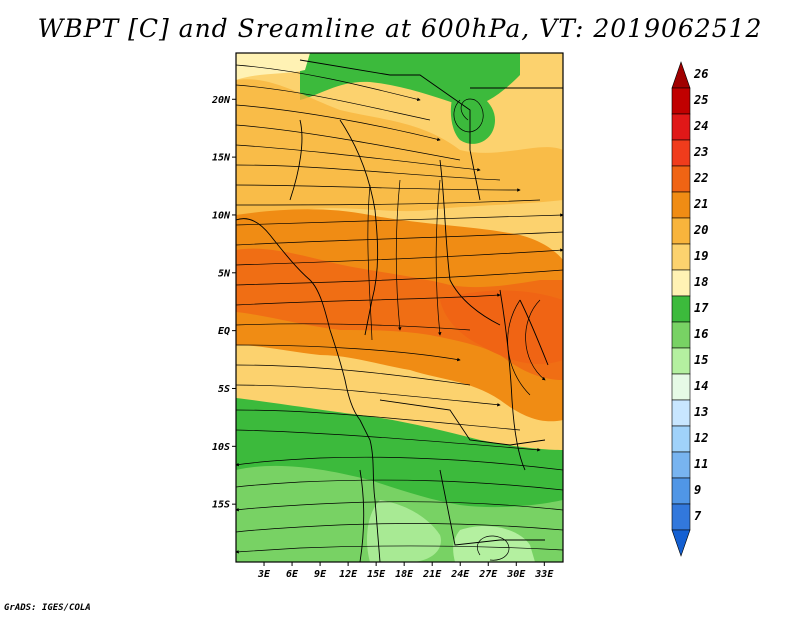  Describe the element at coordinates (320, 574) in the screenshot. I see `lon-tick-label: 9E` at that location.